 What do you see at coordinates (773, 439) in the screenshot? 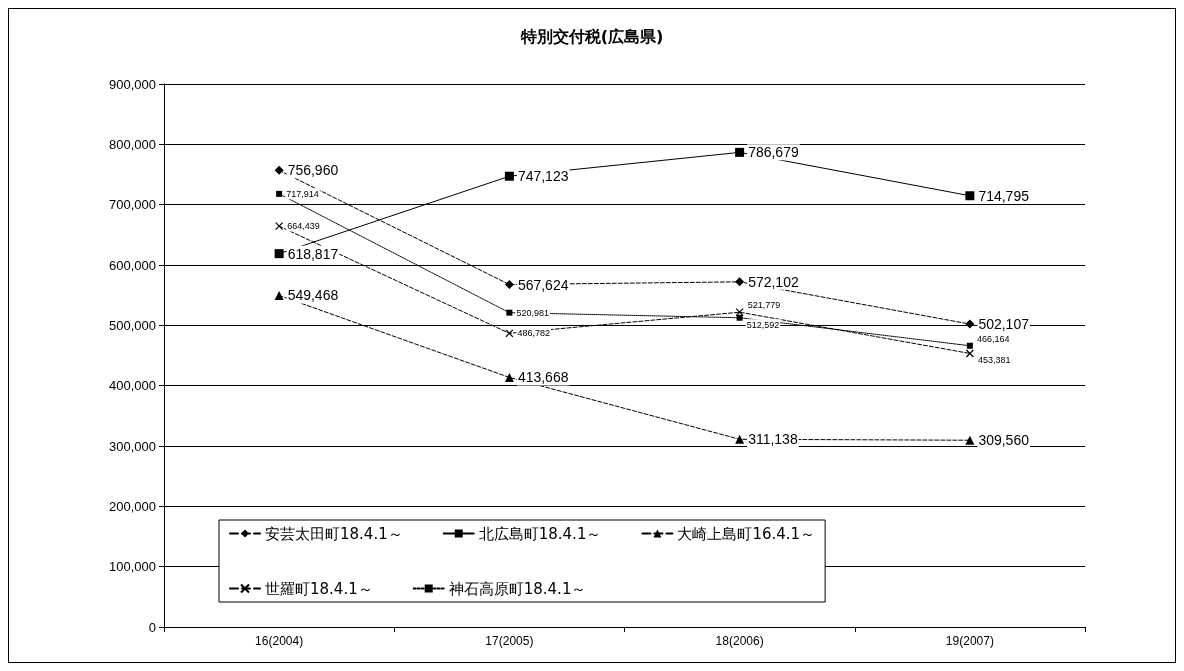
I see `data-label: 311,138` at bounding box center [773, 439].